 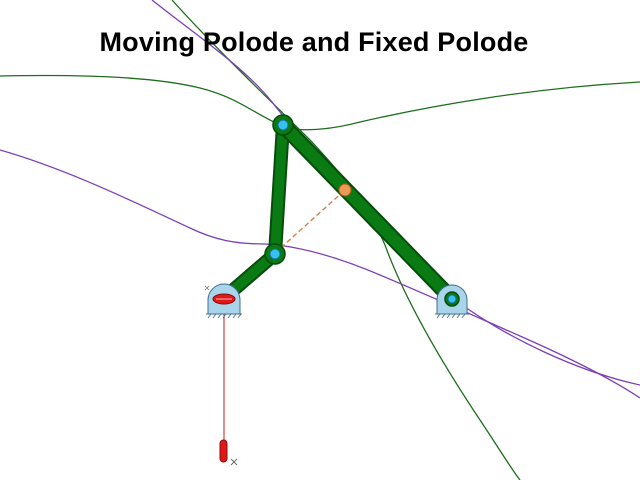 What do you see at coordinates (320, 102) in the screenshot?
I see `fixed-polode-curve-upper` at bounding box center [320, 102].